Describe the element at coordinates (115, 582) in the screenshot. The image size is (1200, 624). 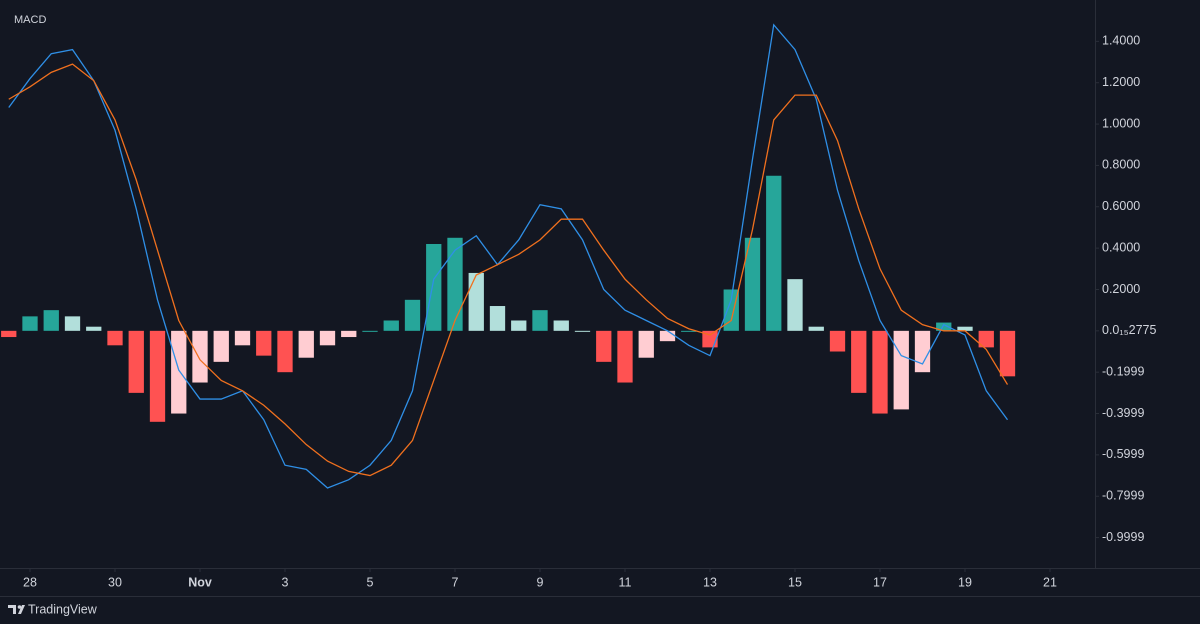
I see `x-tick-label: 30` at that location.